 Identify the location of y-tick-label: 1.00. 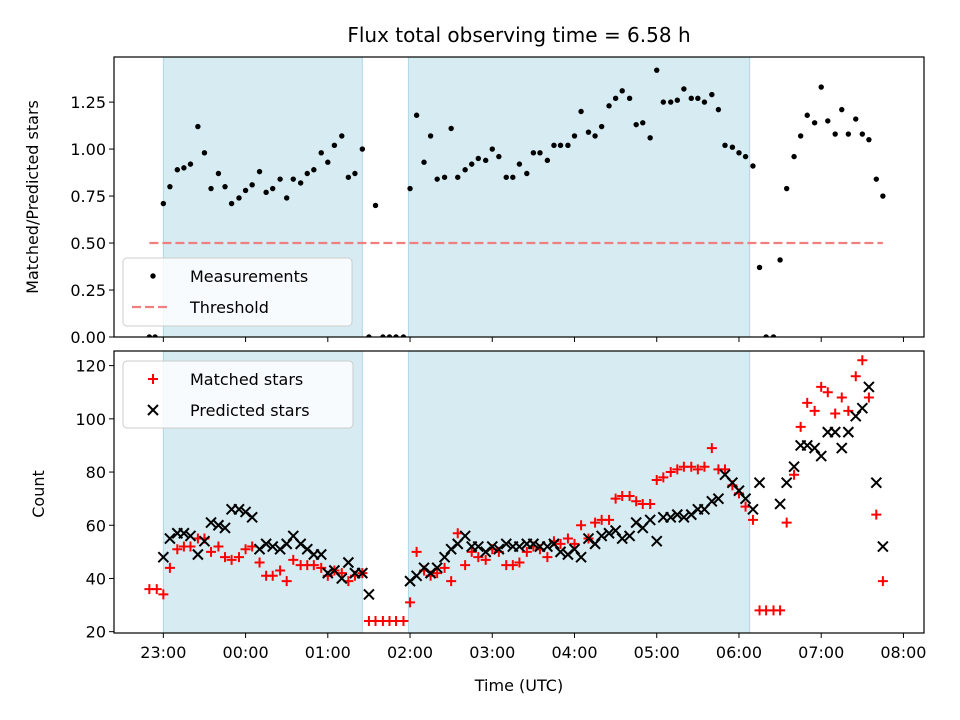
(88, 149).